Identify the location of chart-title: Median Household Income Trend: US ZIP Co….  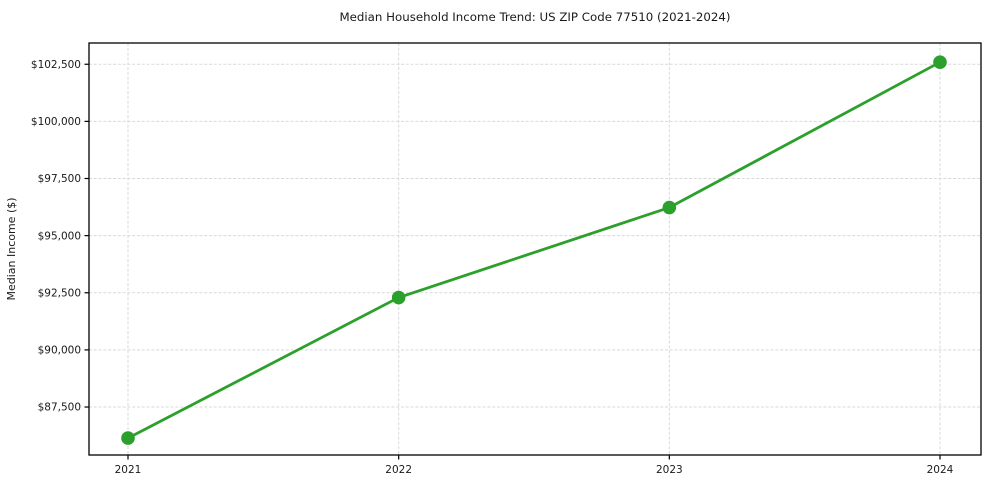
(534, 17).